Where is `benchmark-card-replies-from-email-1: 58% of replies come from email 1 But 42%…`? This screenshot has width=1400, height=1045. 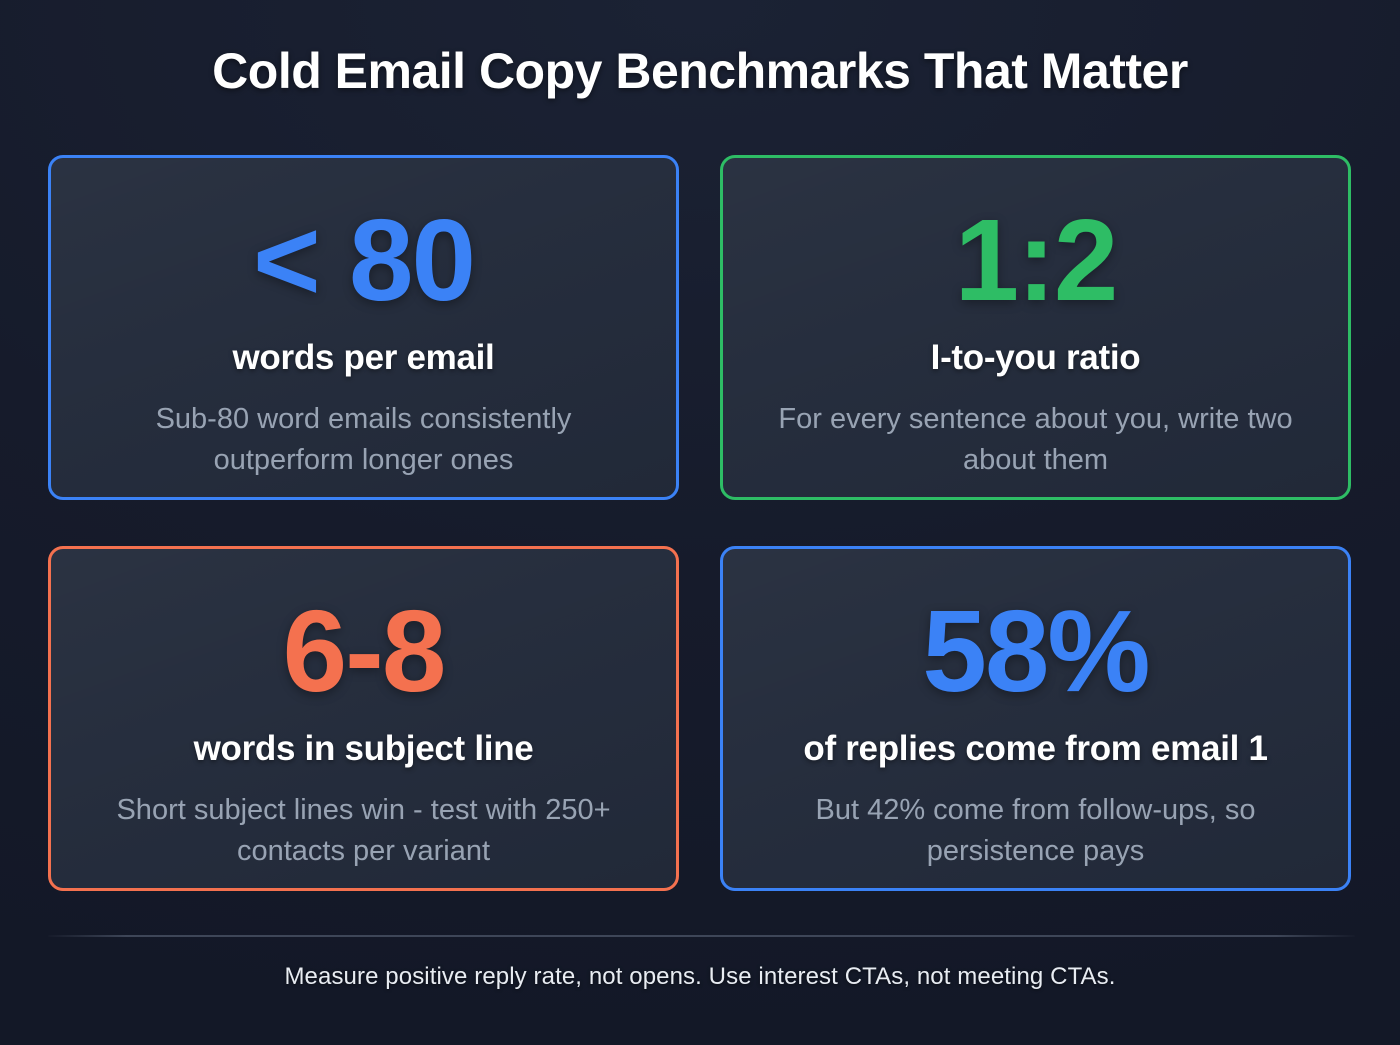 benchmark-card-replies-from-email-1: 58% of replies come from email 1 But 42%… is located at coordinates (1035, 718).